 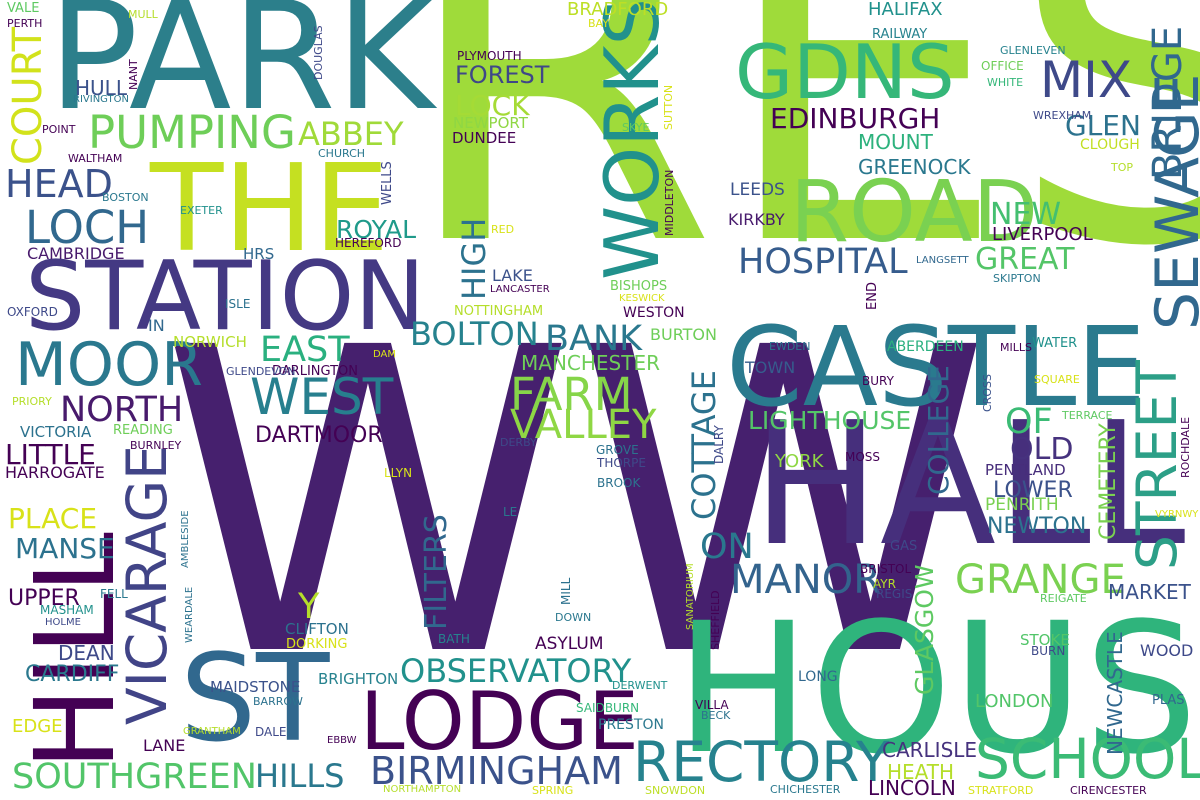 What do you see at coordinates (125, 197) in the screenshot?
I see `word-boston: BOSTON` at bounding box center [125, 197].